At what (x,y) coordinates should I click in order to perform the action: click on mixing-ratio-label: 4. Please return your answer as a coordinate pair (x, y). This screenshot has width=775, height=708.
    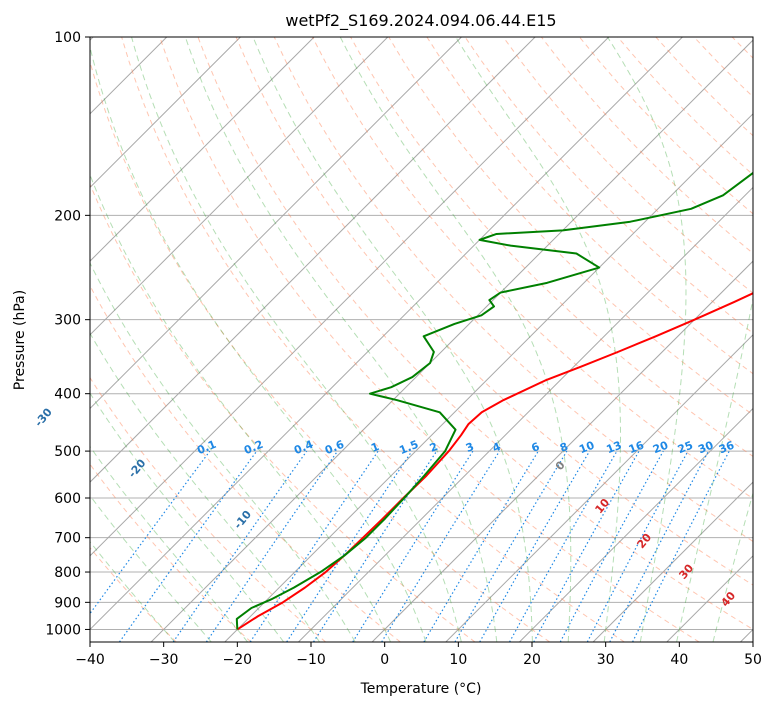
    Looking at the image, I should click on (497, 447).